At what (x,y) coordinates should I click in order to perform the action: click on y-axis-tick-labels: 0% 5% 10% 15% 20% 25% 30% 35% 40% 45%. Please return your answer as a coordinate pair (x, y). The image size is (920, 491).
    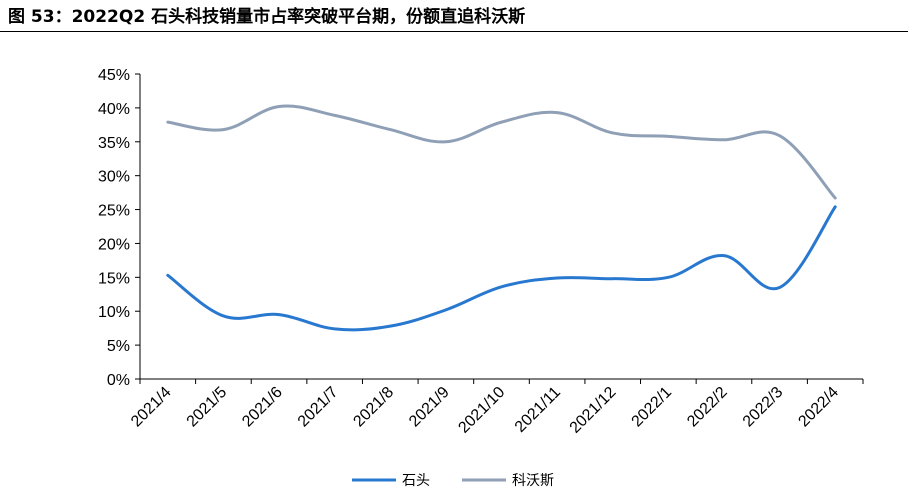
    Looking at the image, I should click on (114, 228).